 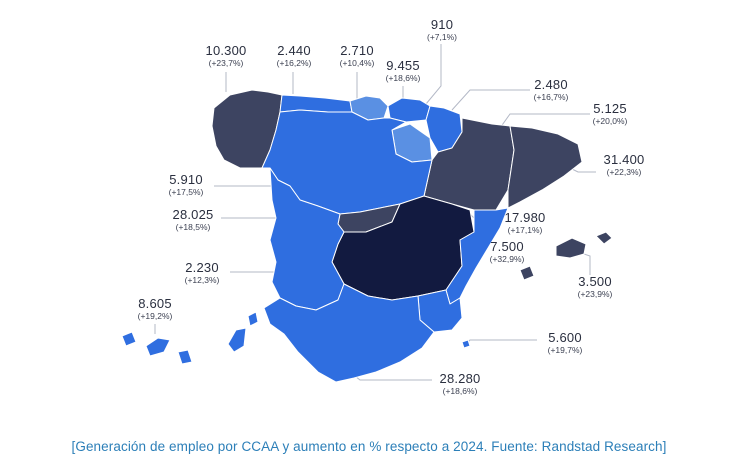 I want to click on label-change: (+10,4%), so click(x=357, y=62).